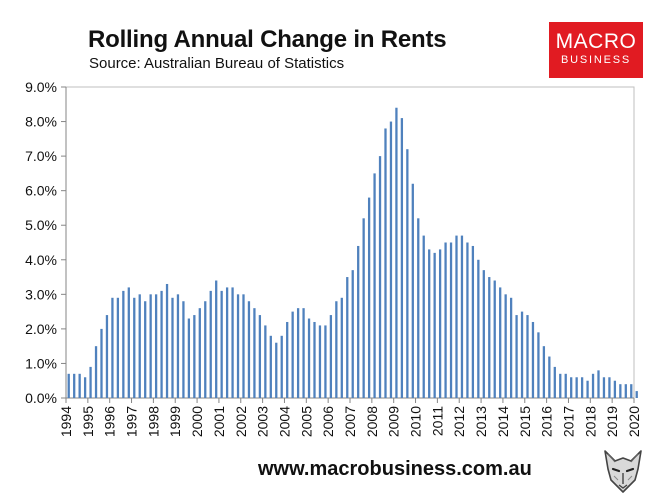 Image resolution: width=660 pixels, height=500 pixels. I want to click on x-tick-label: 2001, so click(219, 421).